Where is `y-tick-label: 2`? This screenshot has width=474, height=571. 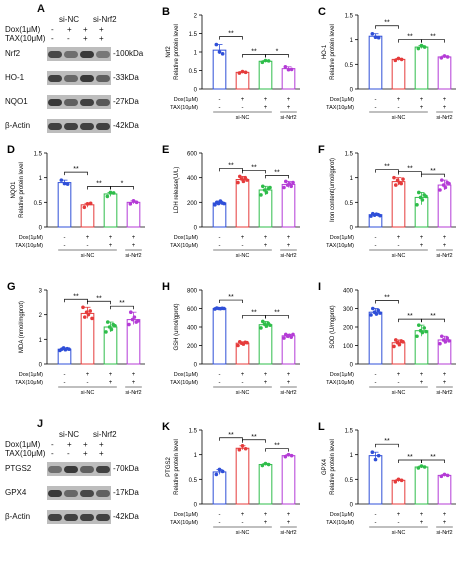 y-tick-label: 2 is located at coordinates (41, 316).